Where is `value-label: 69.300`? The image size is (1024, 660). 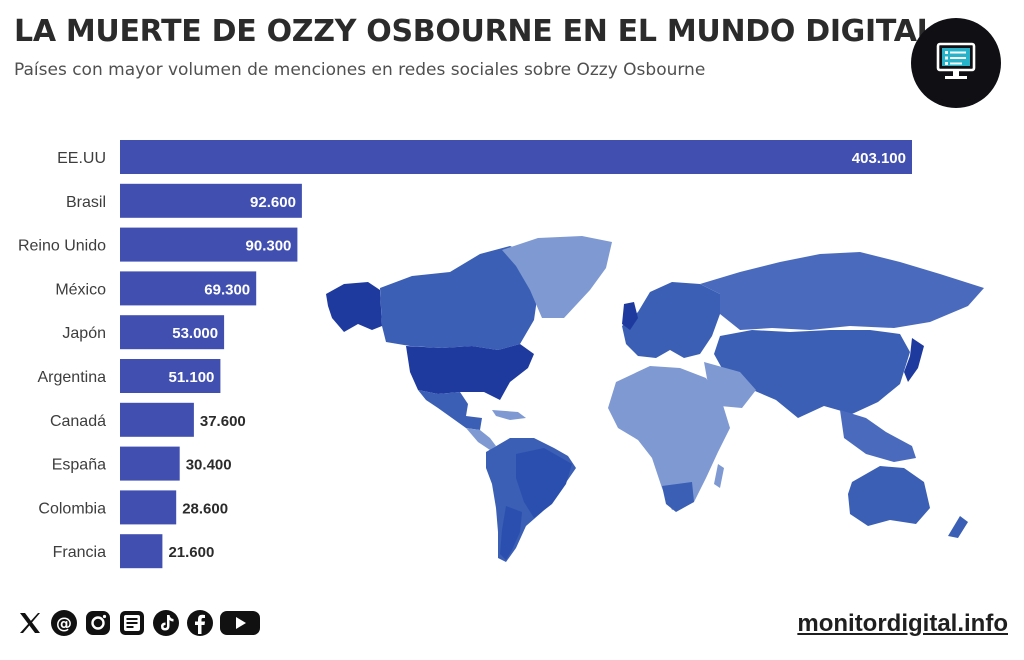
value-label: 69.300 is located at coordinates (227, 289).